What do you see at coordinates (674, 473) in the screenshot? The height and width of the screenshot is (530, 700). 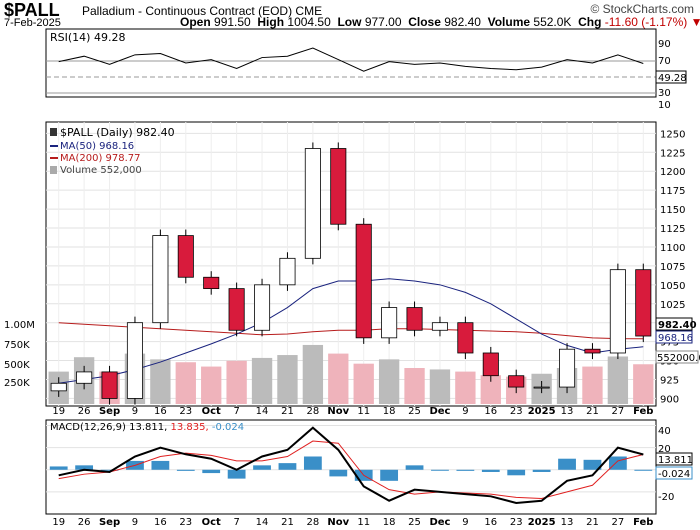 I see `hist-value-tag` at bounding box center [674, 473].